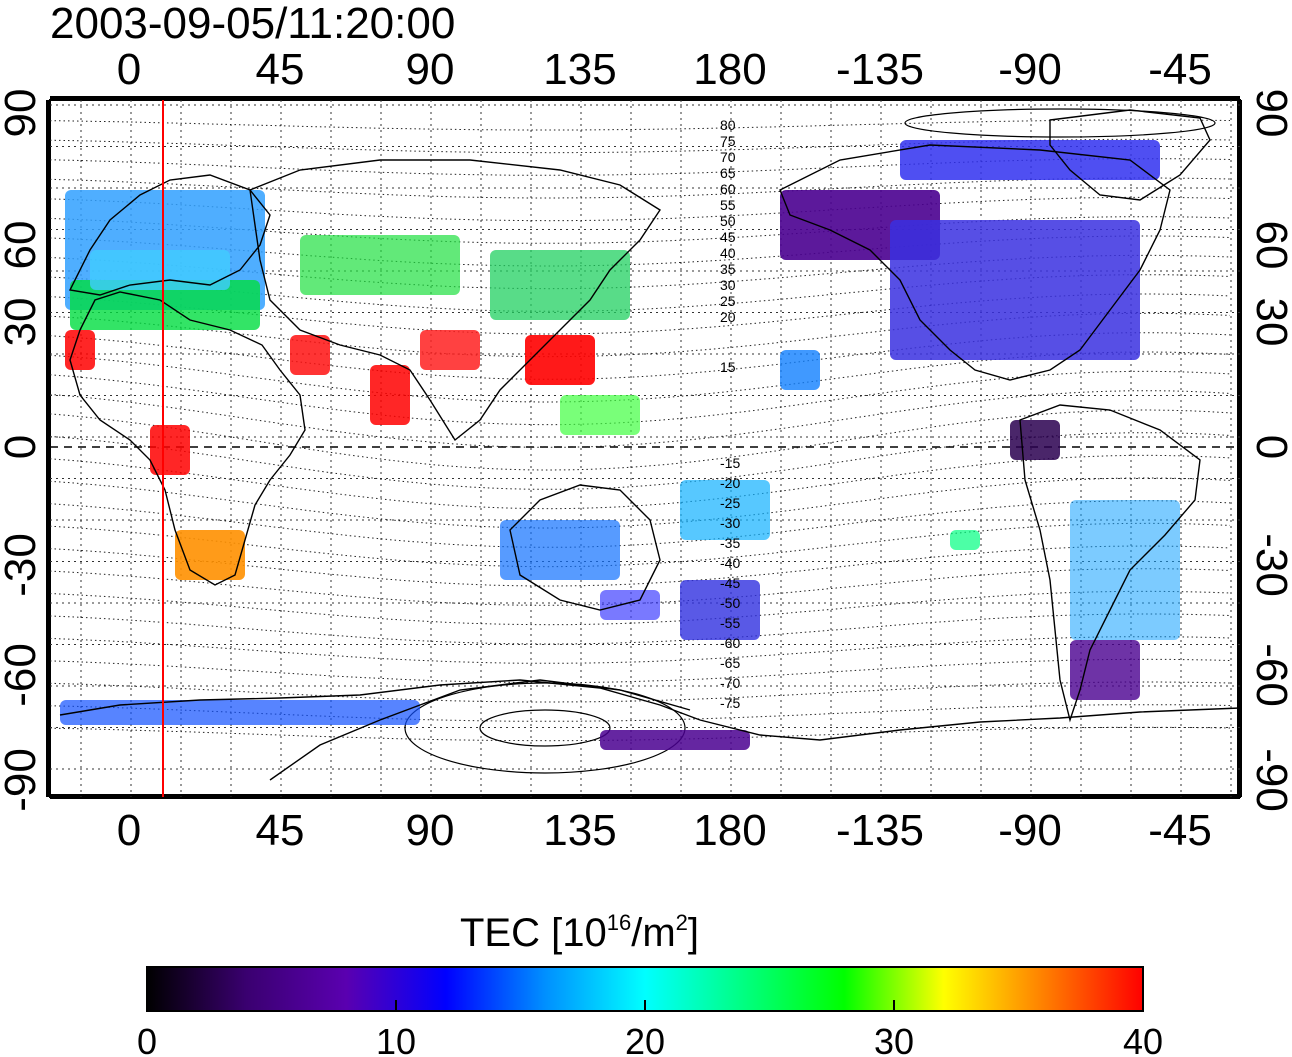  I want to click on top-lon-label: -90, so click(1030, 69).